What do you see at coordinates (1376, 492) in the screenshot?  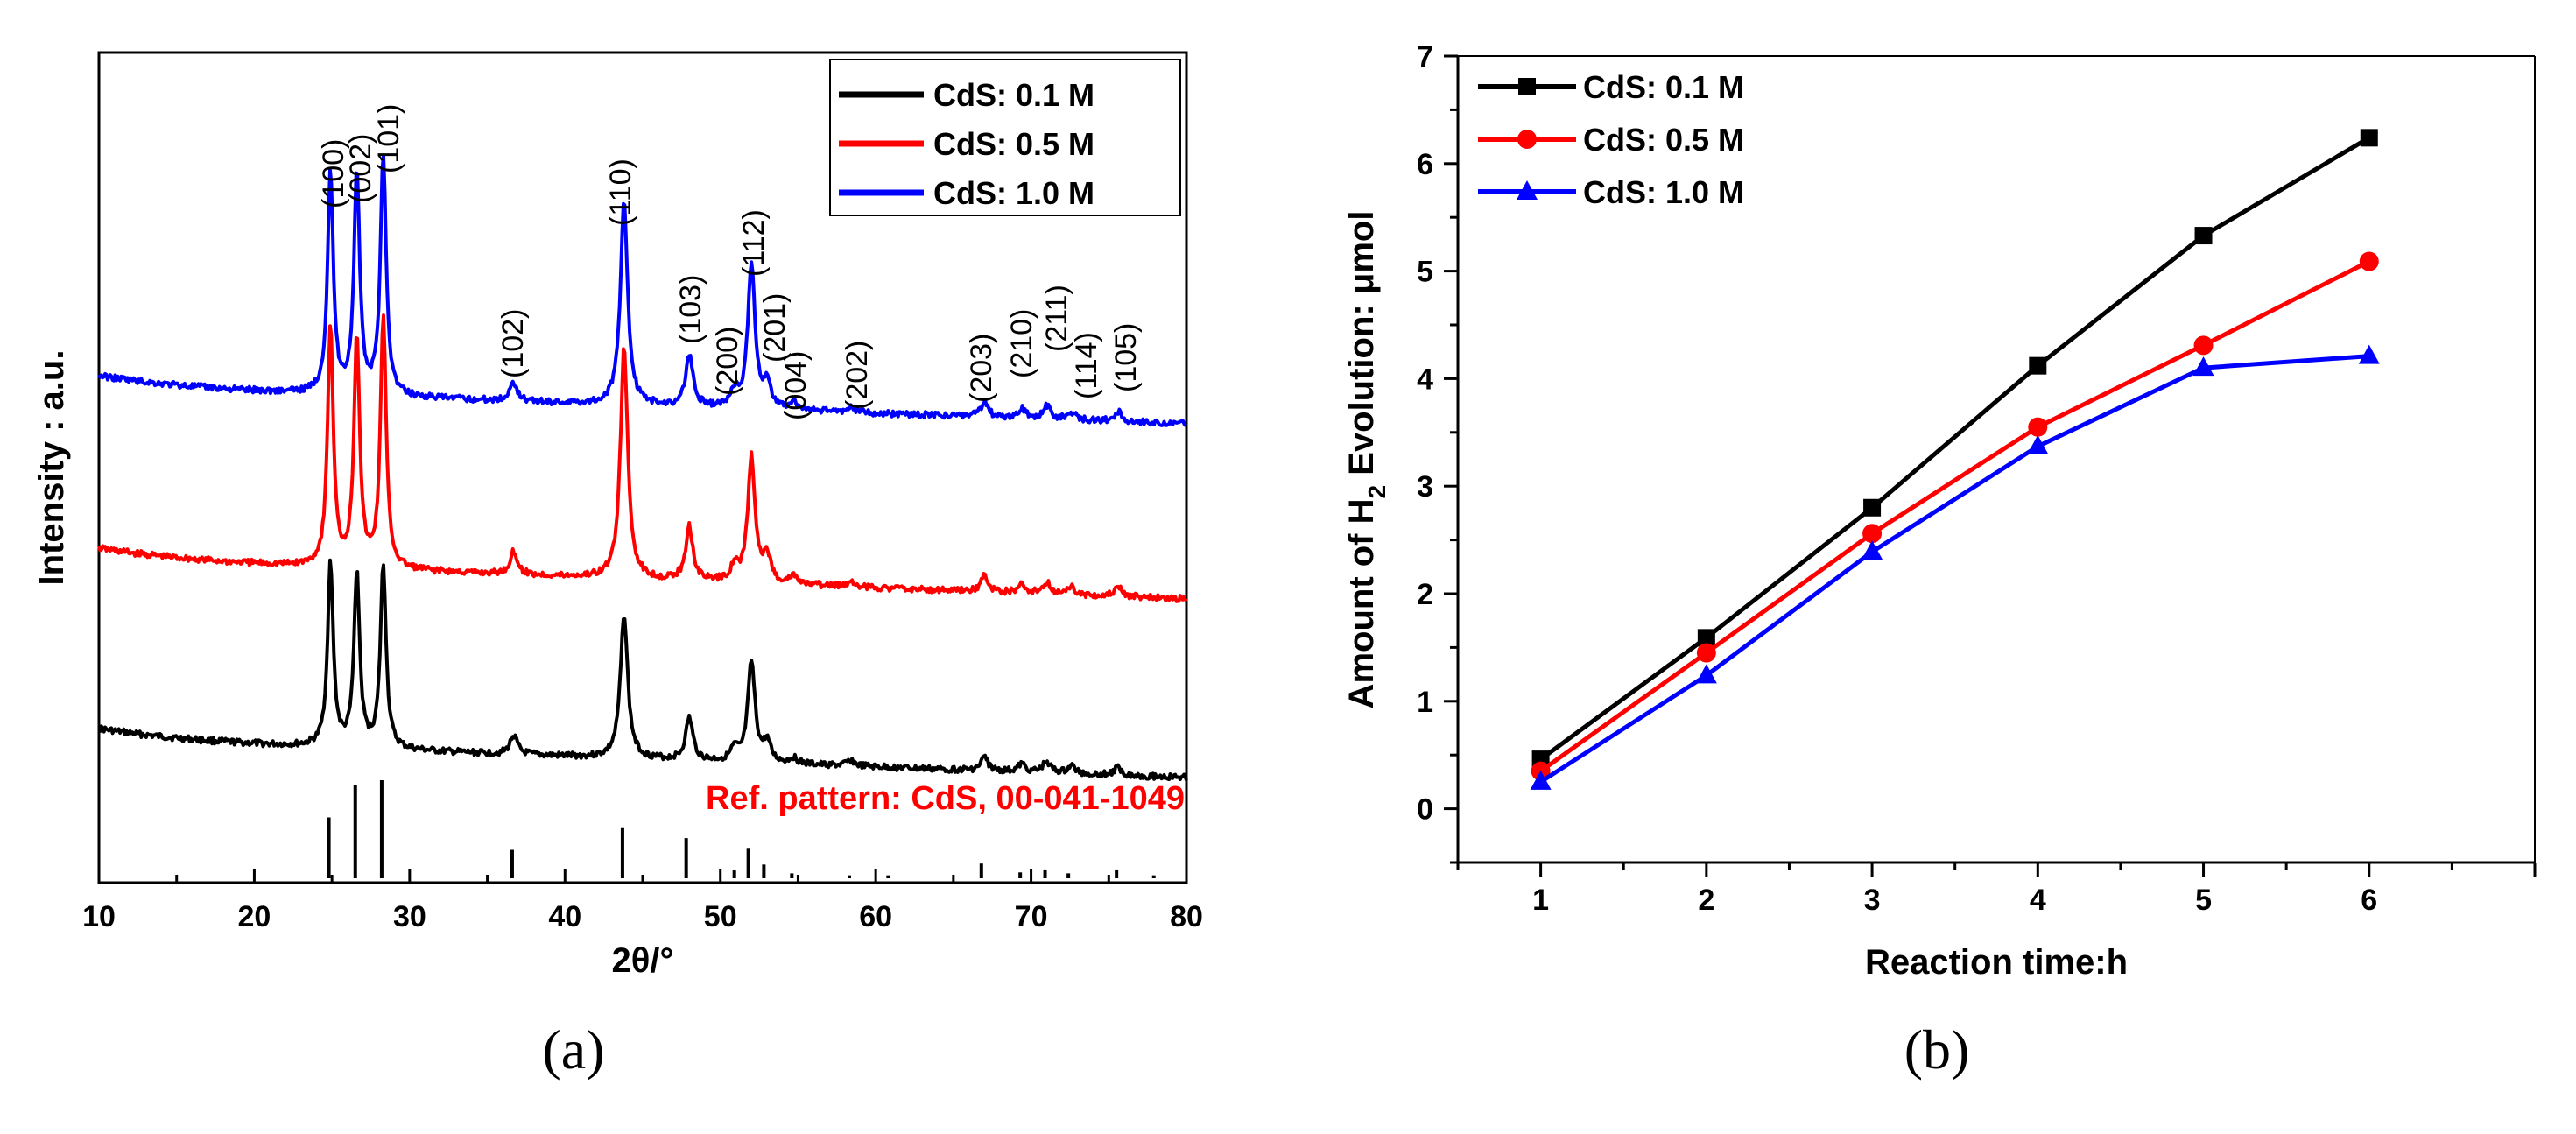 I see `y-axis-label-b-subscript: 2` at bounding box center [1376, 492].